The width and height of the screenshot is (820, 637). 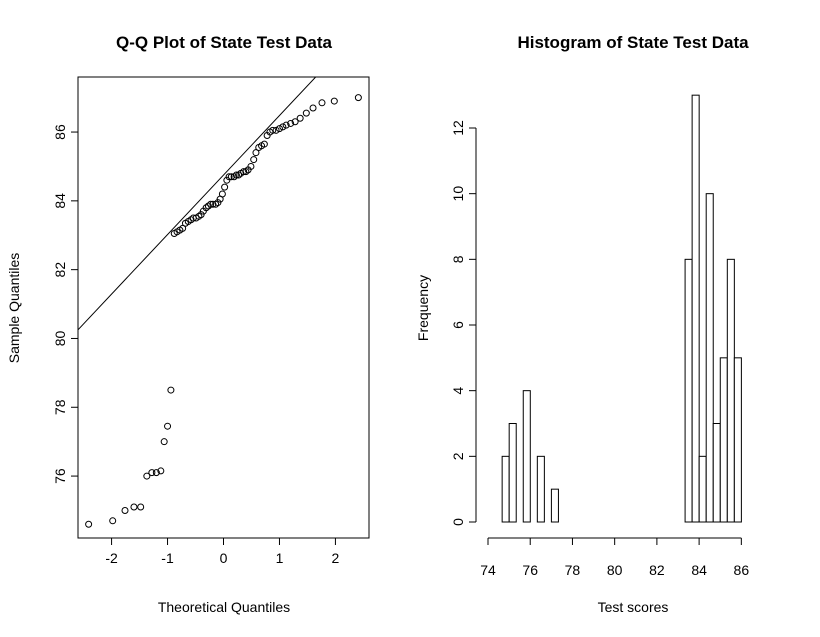 What do you see at coordinates (60, 338) in the screenshot?
I see `qq-y-tick-label: 80` at bounding box center [60, 338].